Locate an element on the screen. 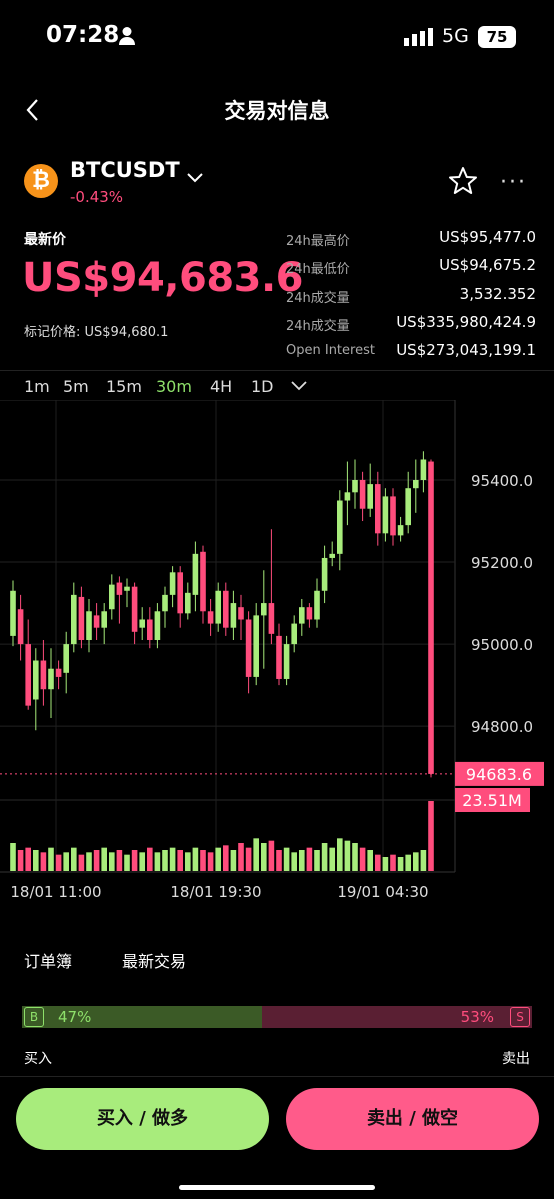 This screenshot has width=554, height=1199. timeframe-1d: 1D is located at coordinates (262, 386).